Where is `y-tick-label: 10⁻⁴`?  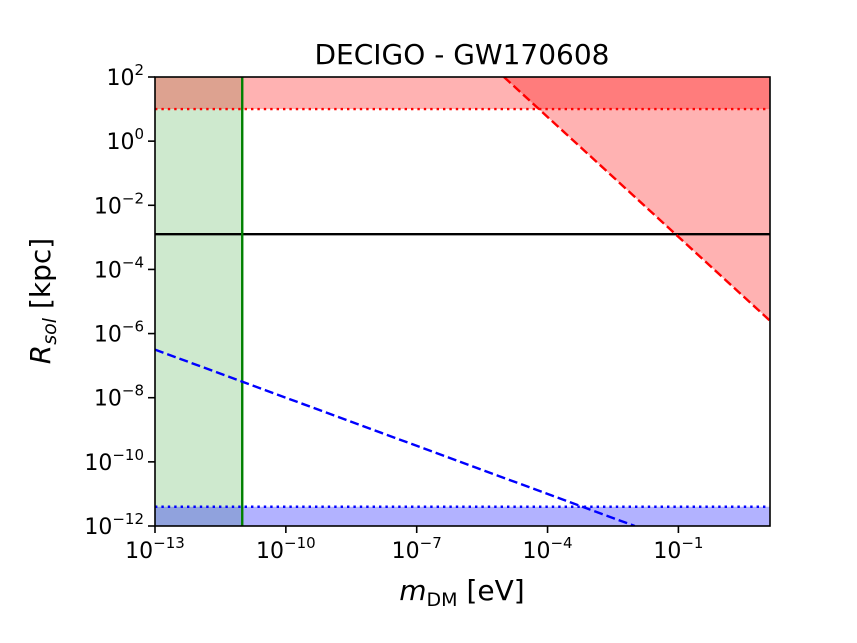
y-tick-label: 10⁻⁴ is located at coordinates (119, 268).